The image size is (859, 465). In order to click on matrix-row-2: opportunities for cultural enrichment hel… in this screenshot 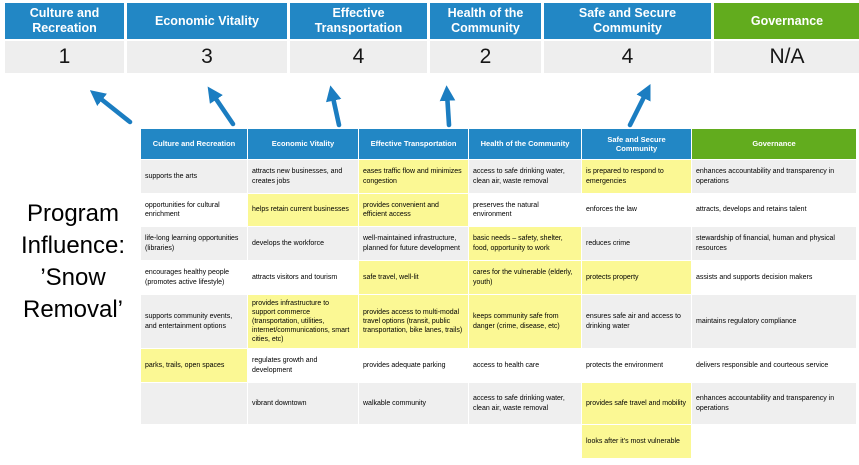, I will do `click(498, 210)`.